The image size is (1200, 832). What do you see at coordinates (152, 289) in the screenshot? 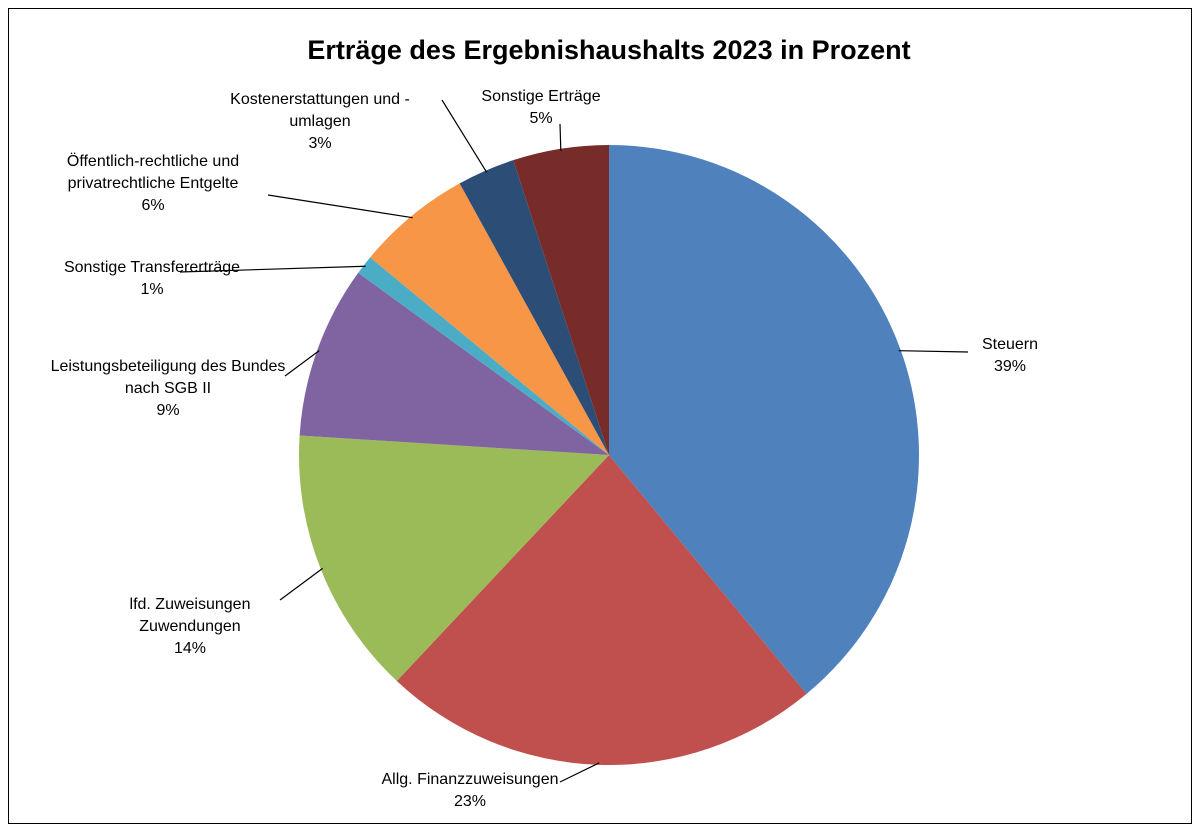
I see `value-label: 1%` at bounding box center [152, 289].